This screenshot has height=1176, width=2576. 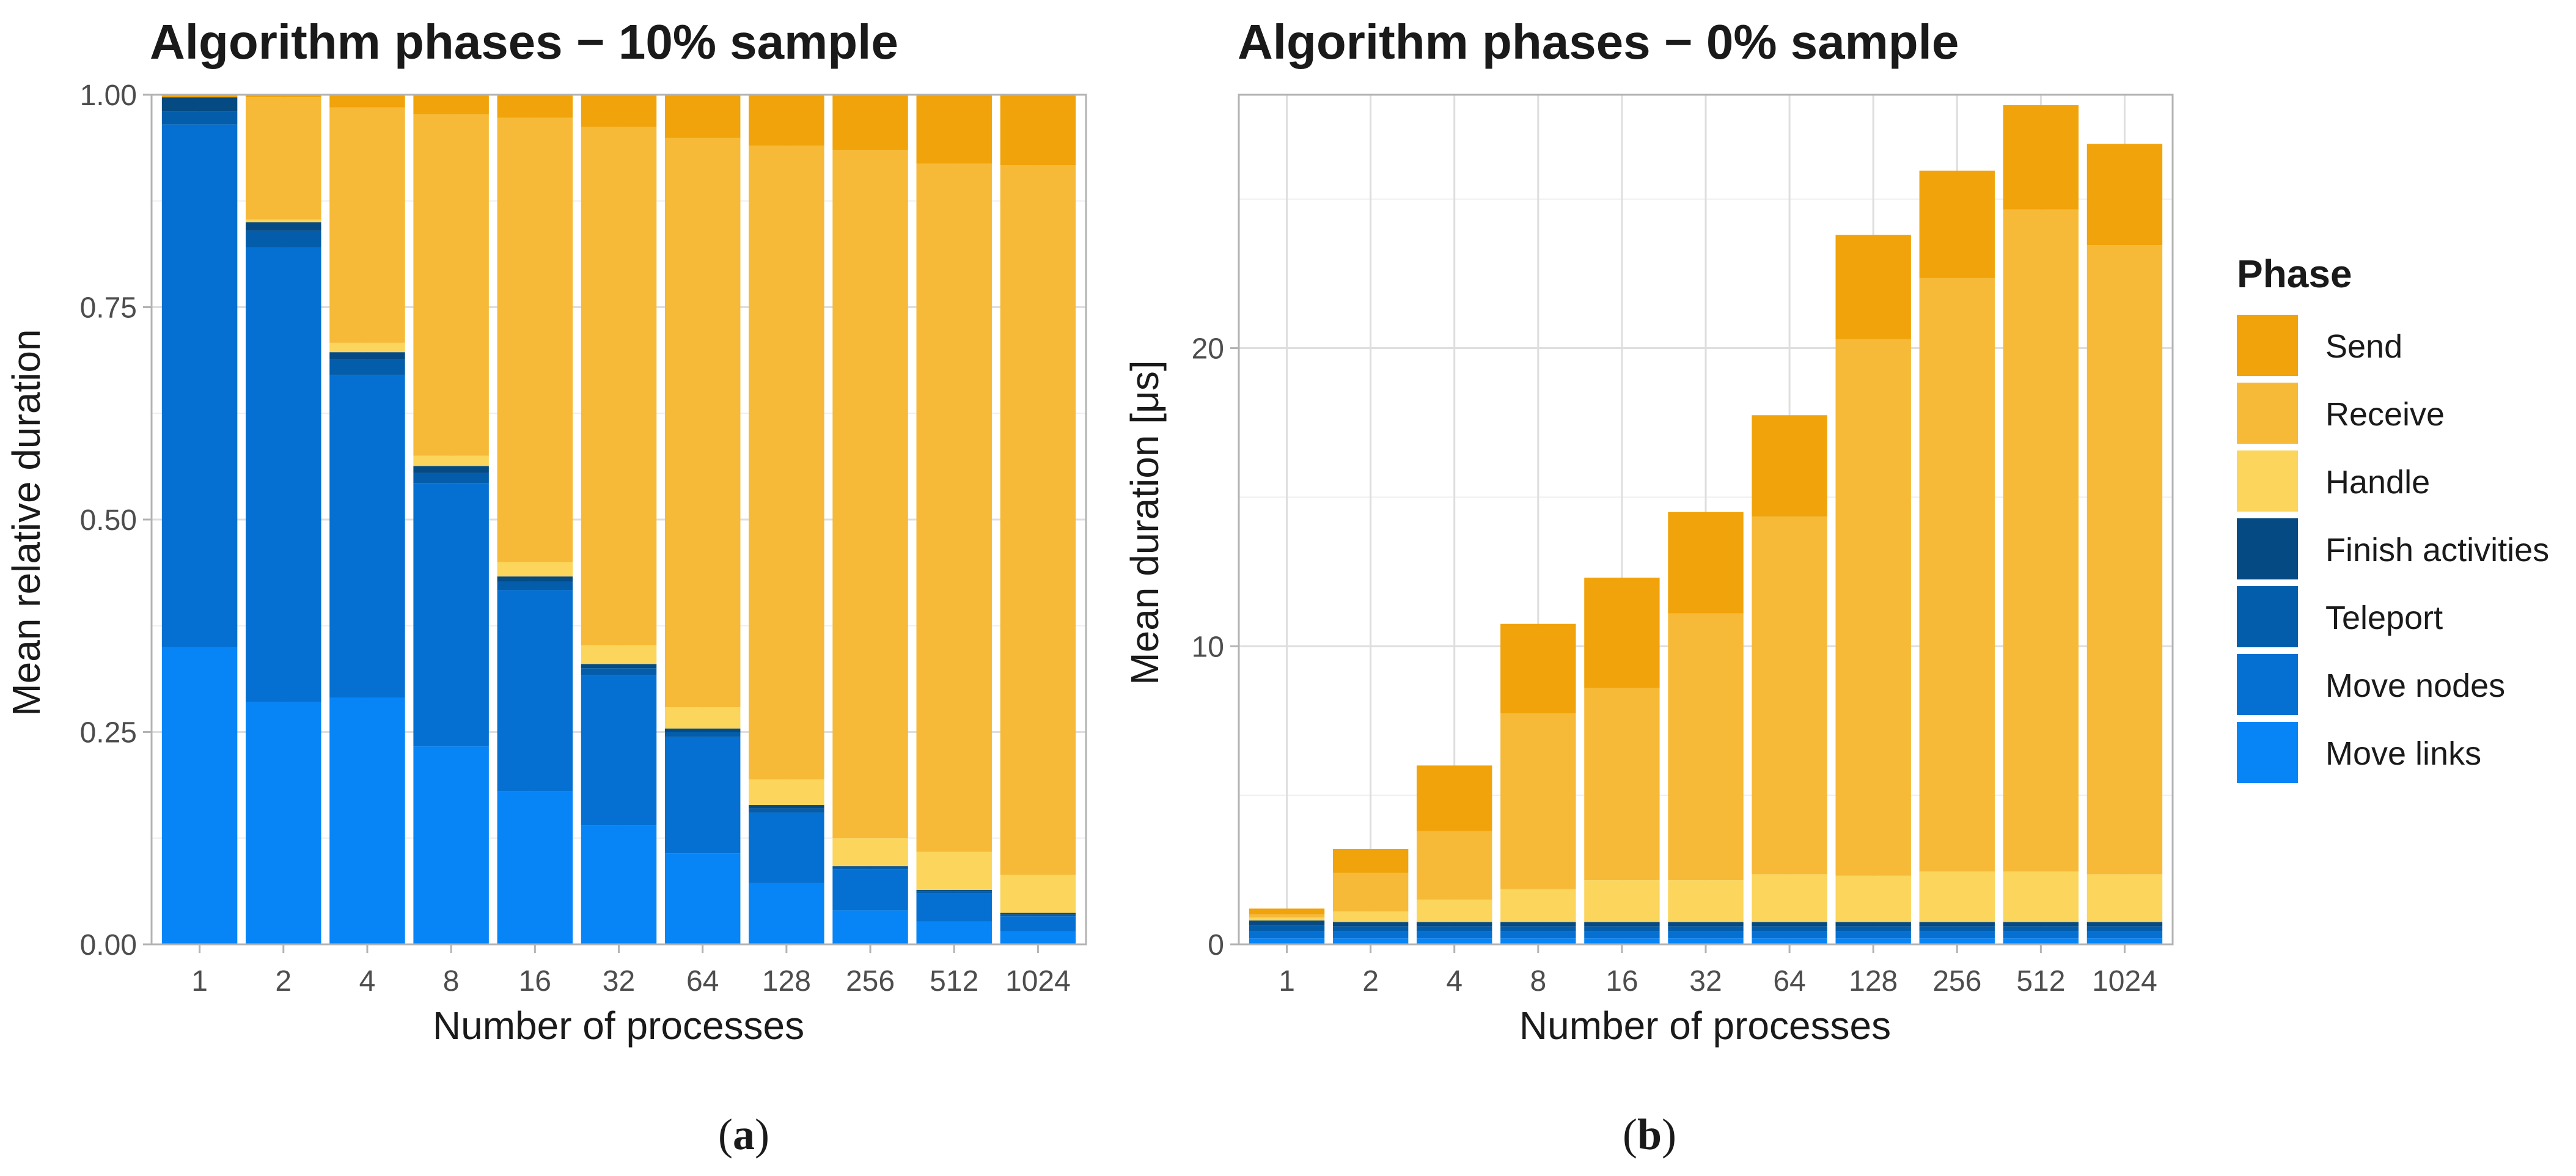 I want to click on chart-b-xlabel: Number of processes, so click(x=1705, y=1026).